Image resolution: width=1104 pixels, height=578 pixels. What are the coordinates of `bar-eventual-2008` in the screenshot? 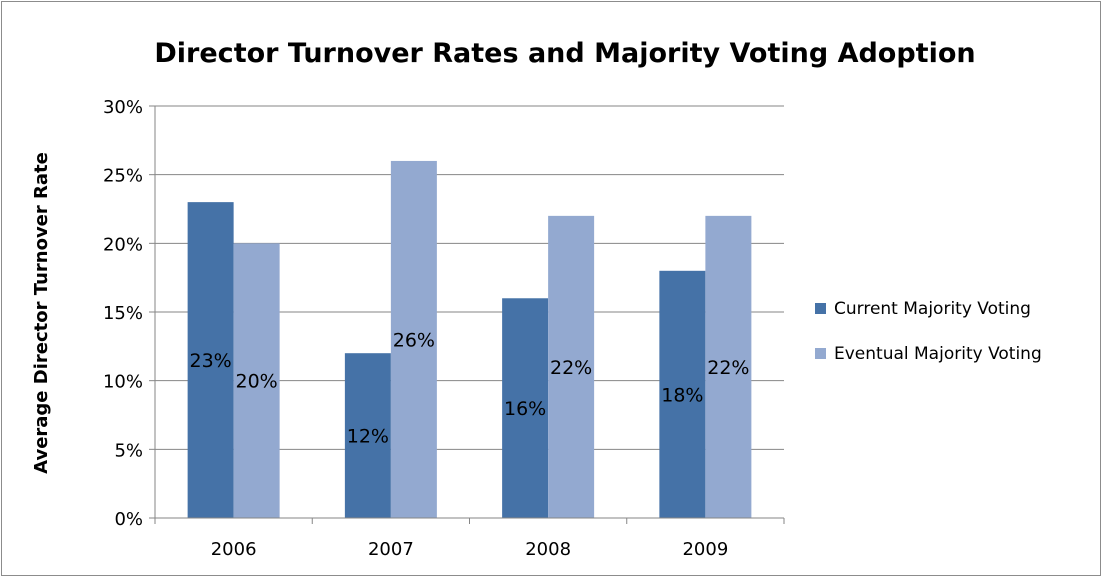 It's located at (571, 366).